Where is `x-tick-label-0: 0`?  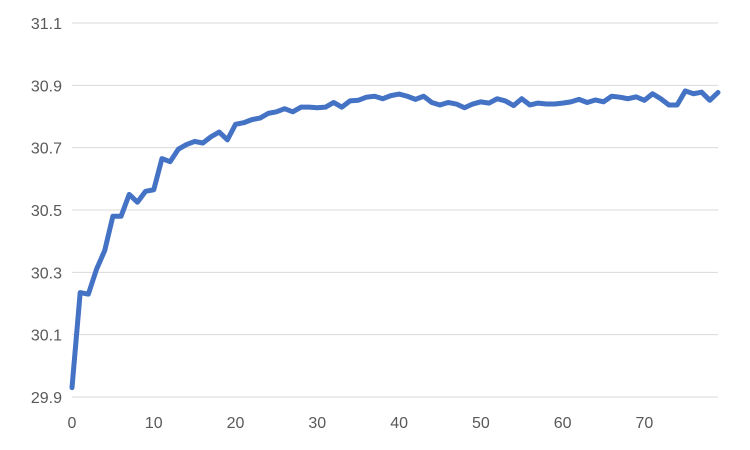
x-tick-label-0: 0 is located at coordinates (72, 423).